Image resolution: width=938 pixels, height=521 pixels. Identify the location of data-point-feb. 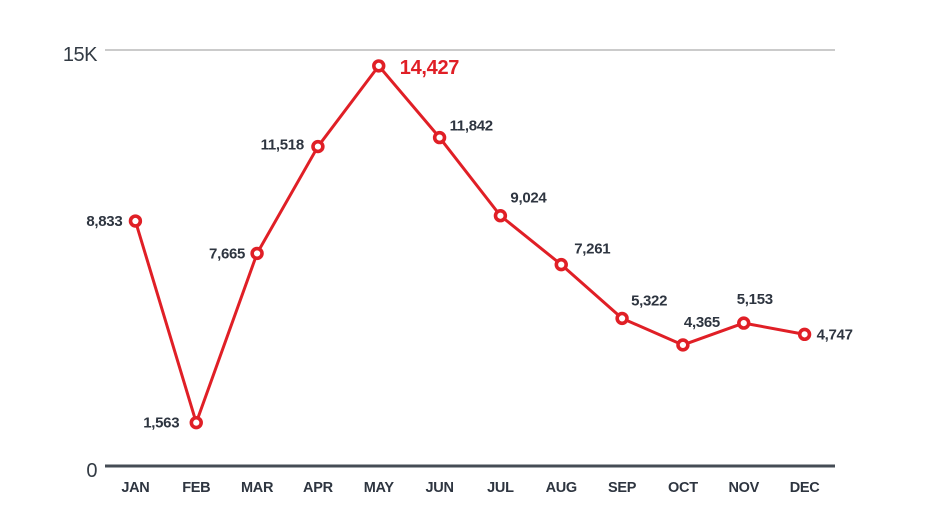
(196, 422).